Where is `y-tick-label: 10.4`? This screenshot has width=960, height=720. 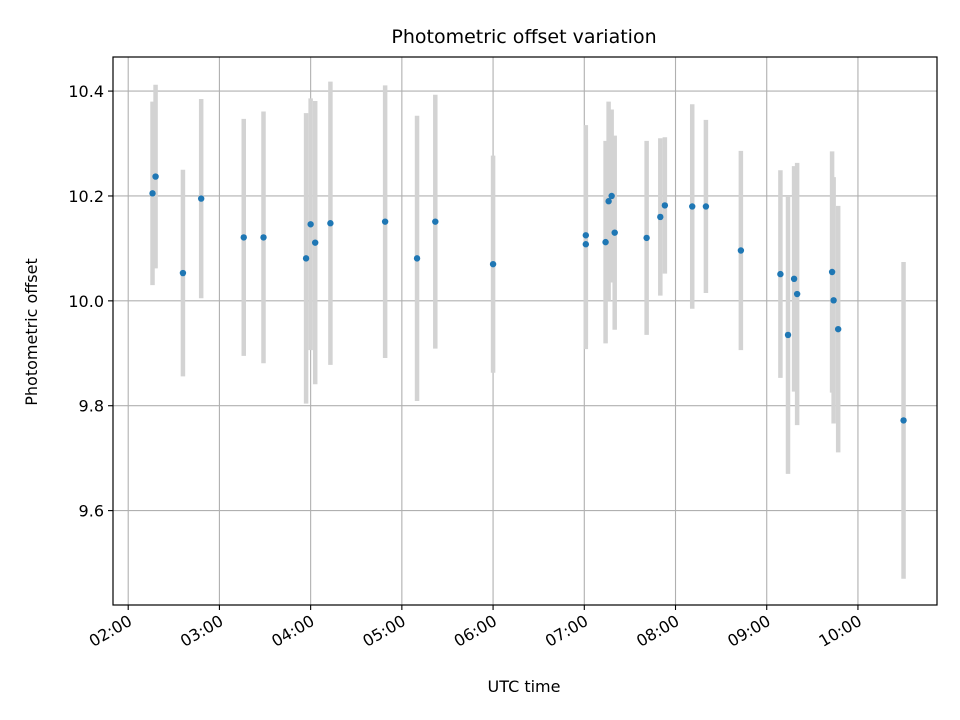
y-tick-label: 10.4 is located at coordinates (86, 91).